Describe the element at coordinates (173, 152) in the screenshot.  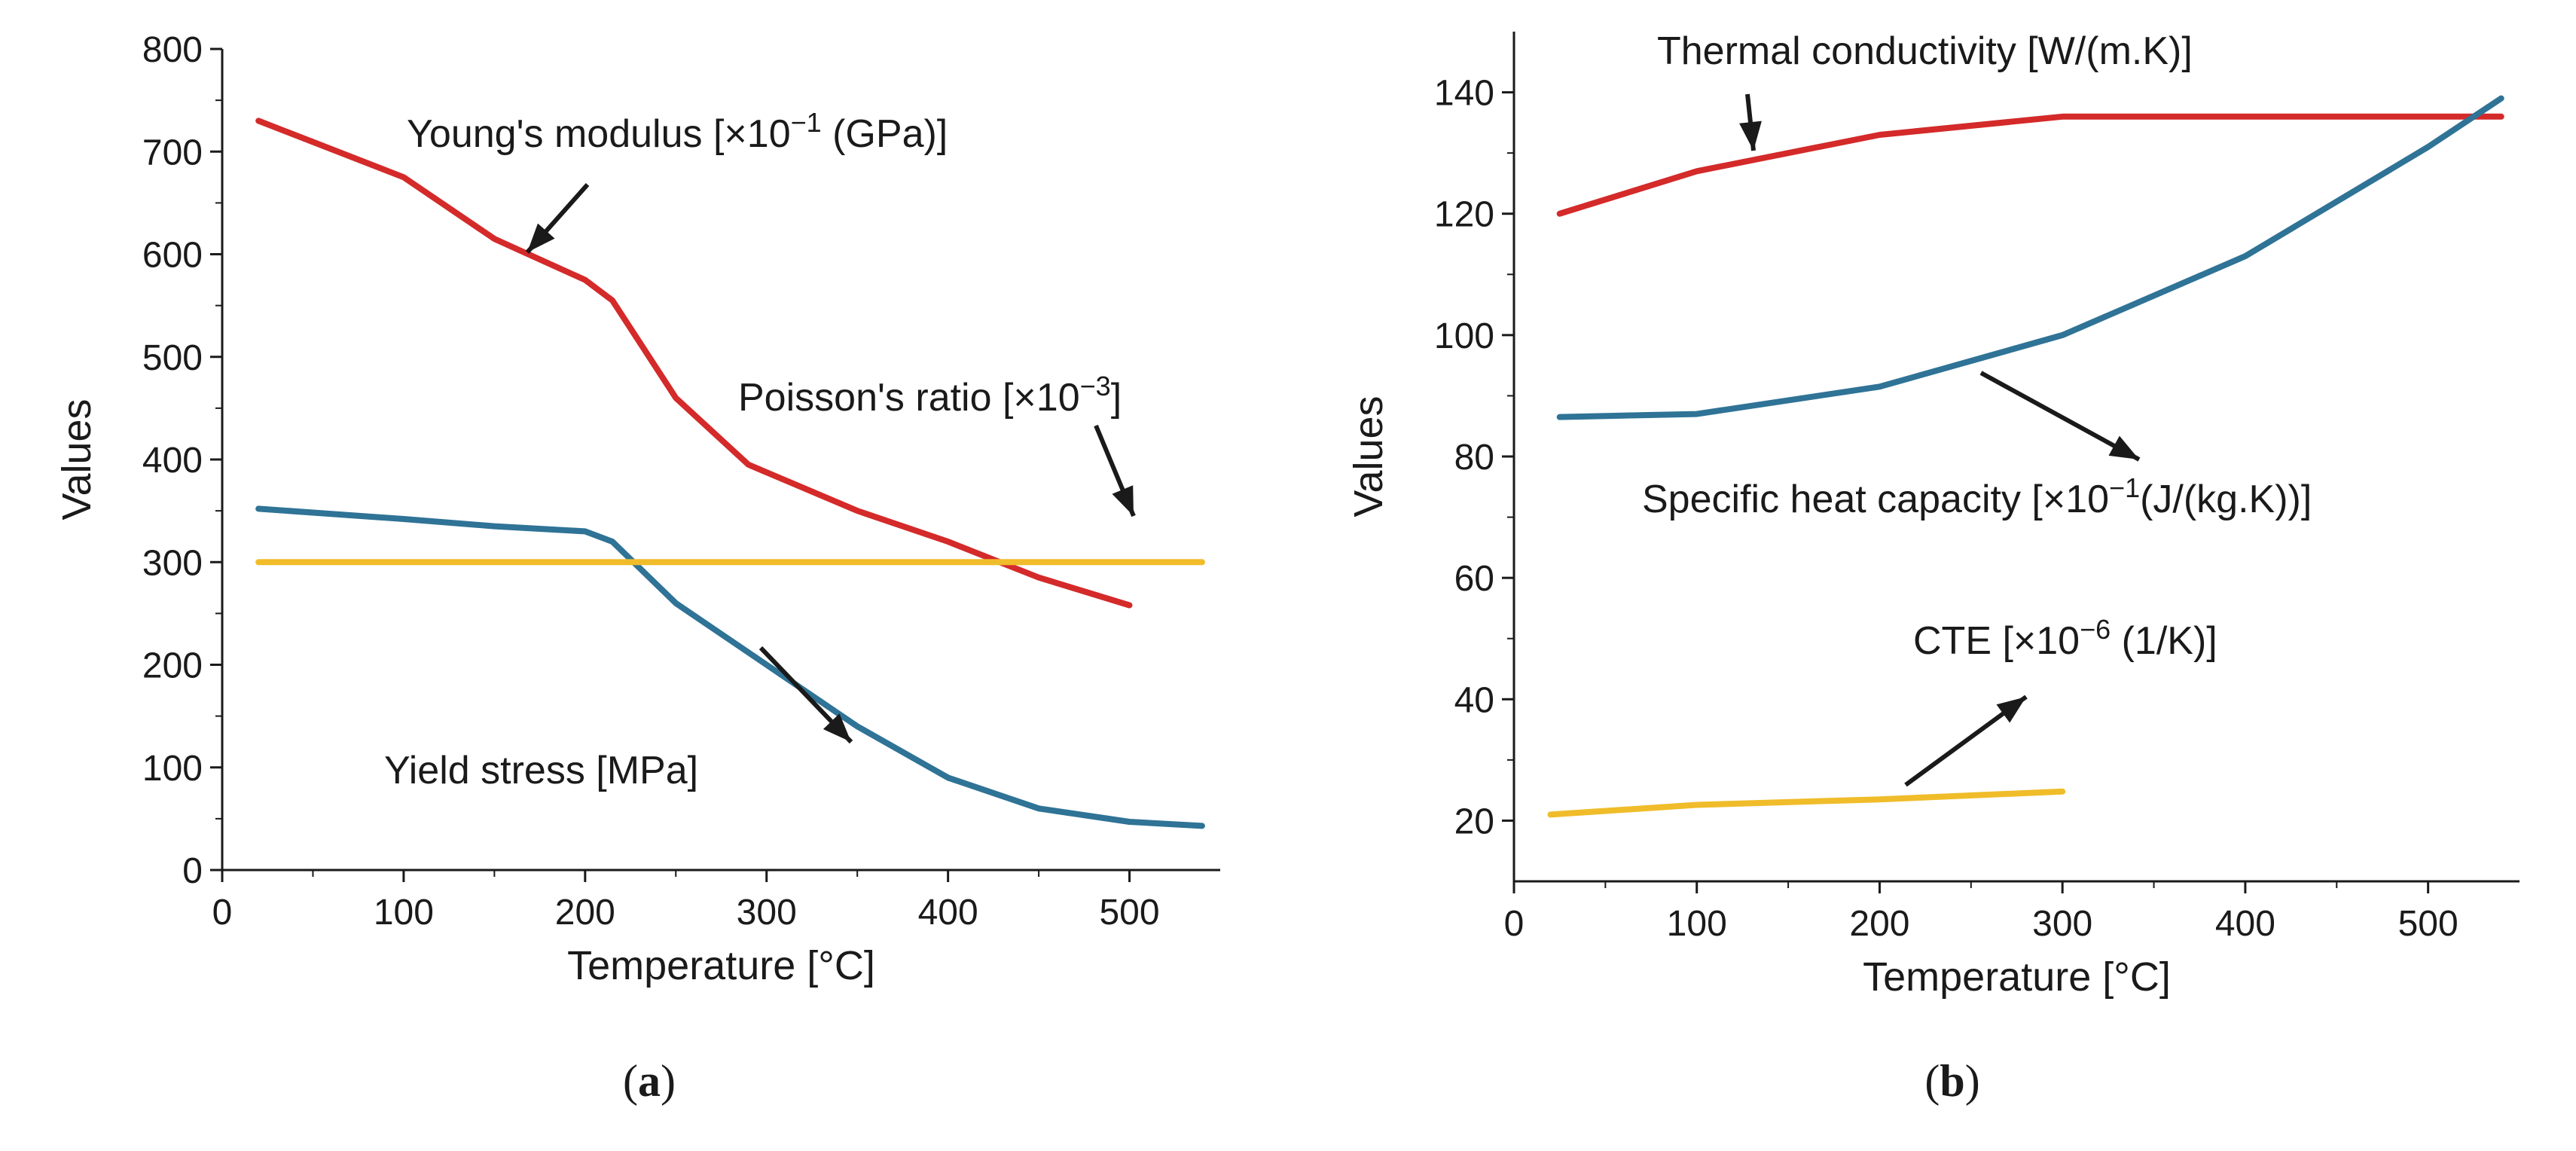
I see `y-tick-label: 700` at that location.